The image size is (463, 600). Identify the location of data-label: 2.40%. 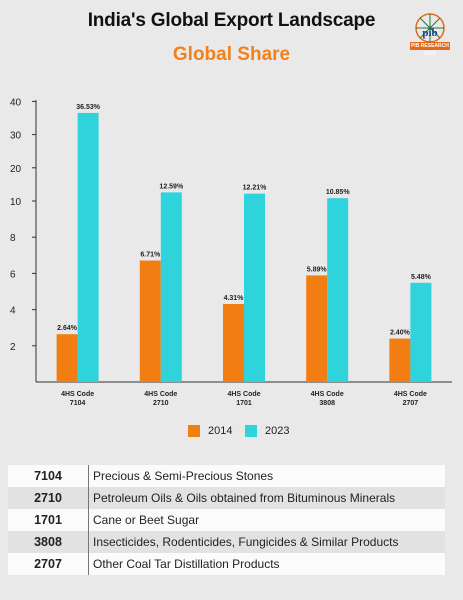
(400, 333).